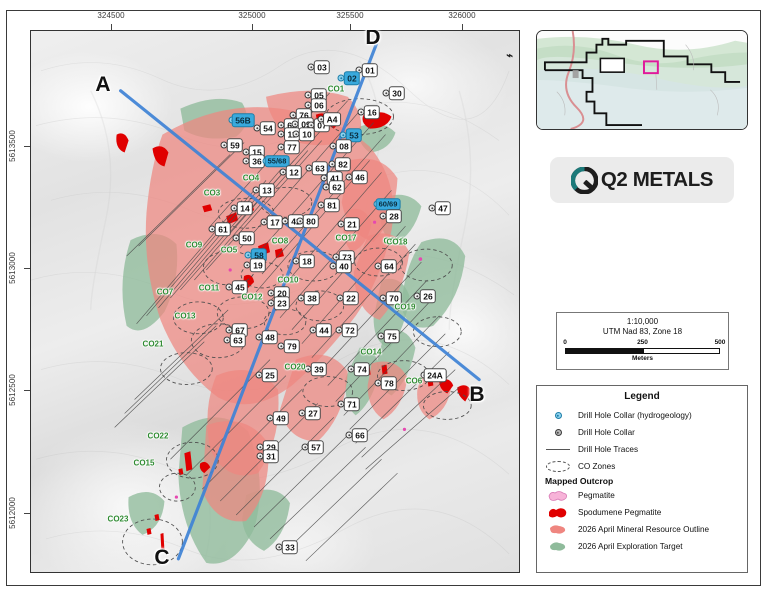 This screenshot has width=768, height=593. What do you see at coordinates (579, 481) in the screenshot?
I see `legend-heading-mapped-outcrop: Mapped Outcrop` at bounding box center [579, 481].